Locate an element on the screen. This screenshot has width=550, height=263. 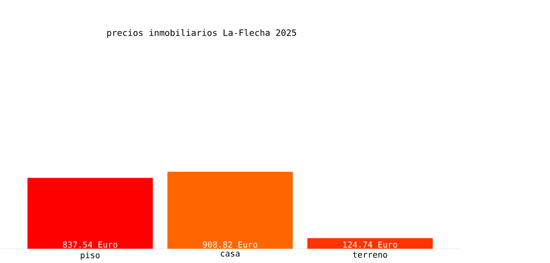
data-label: 124.74 Euro is located at coordinates (370, 245).